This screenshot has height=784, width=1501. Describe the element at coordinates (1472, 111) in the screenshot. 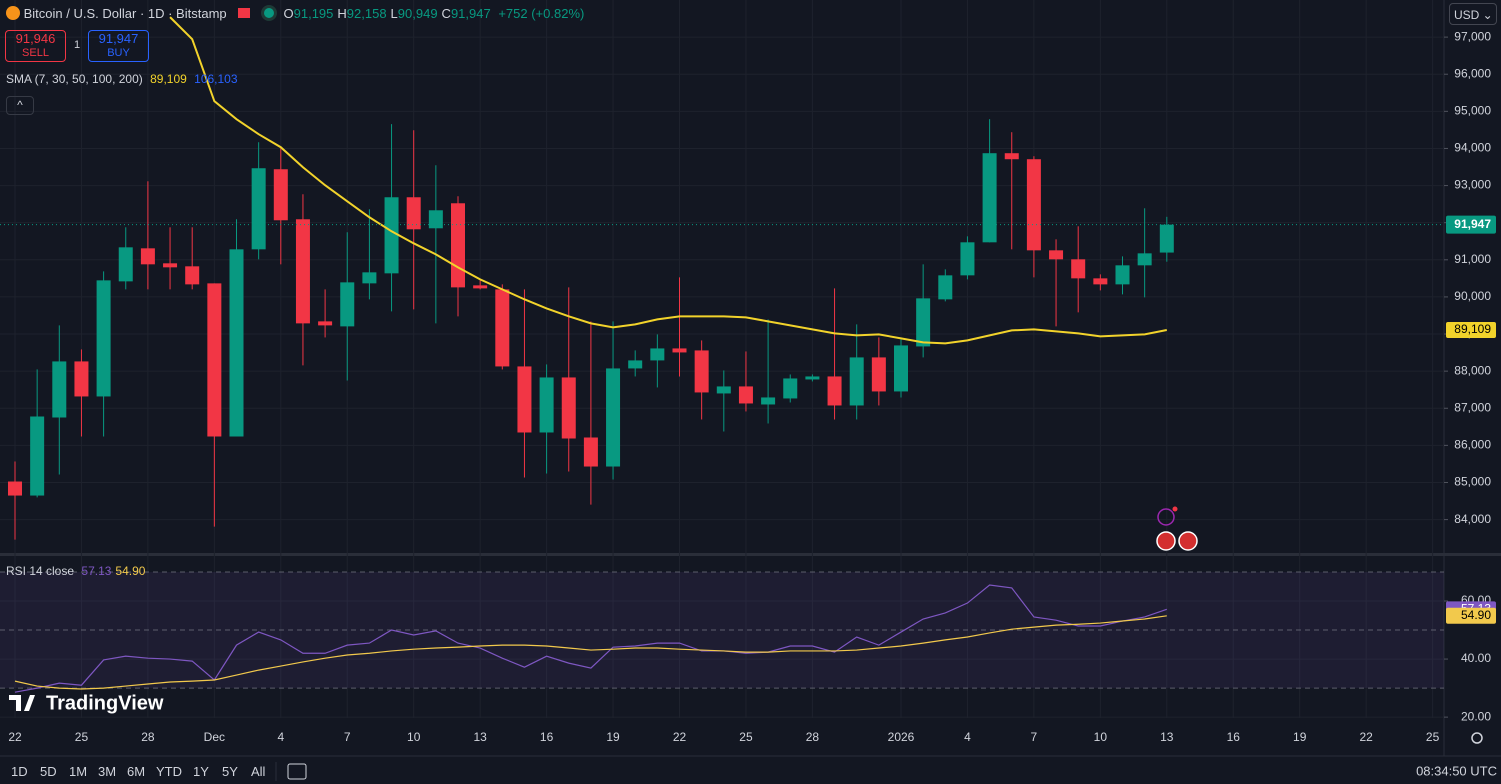

I see `y-tick-label: 95,000` at that location.